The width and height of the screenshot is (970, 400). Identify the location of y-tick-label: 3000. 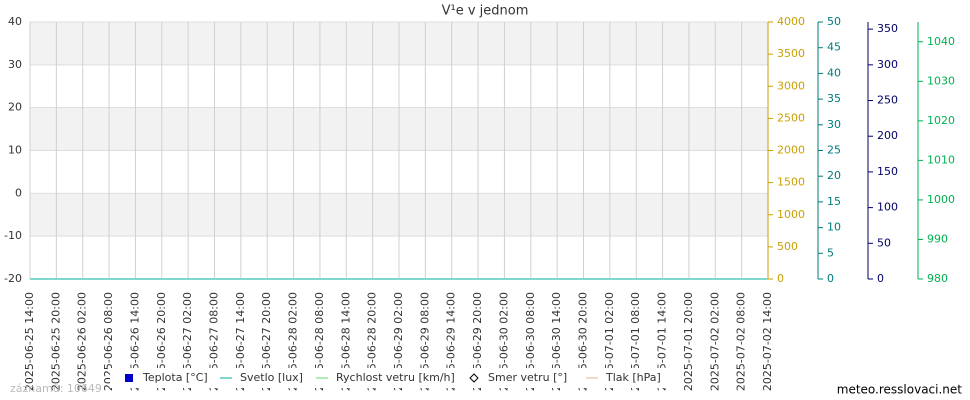
(791, 85).